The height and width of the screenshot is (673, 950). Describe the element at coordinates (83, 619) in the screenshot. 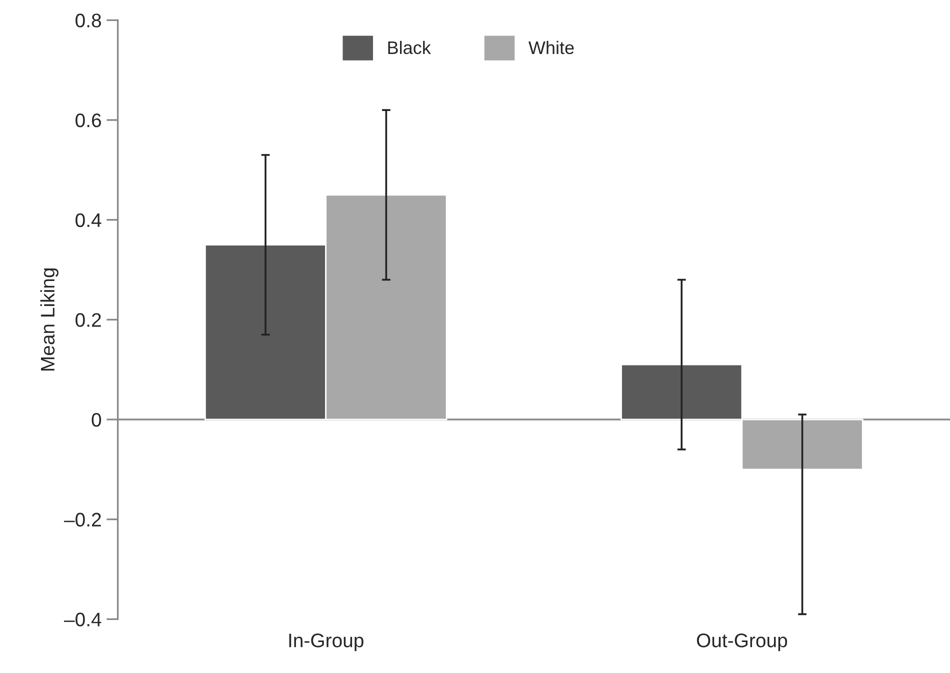

I see `y-tick-label: –0.4` at that location.